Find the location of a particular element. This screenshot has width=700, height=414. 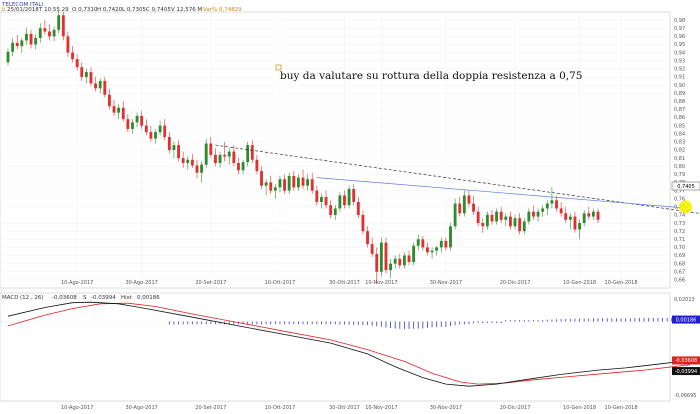

y-tick-label: 0,79 is located at coordinates (679, 175).